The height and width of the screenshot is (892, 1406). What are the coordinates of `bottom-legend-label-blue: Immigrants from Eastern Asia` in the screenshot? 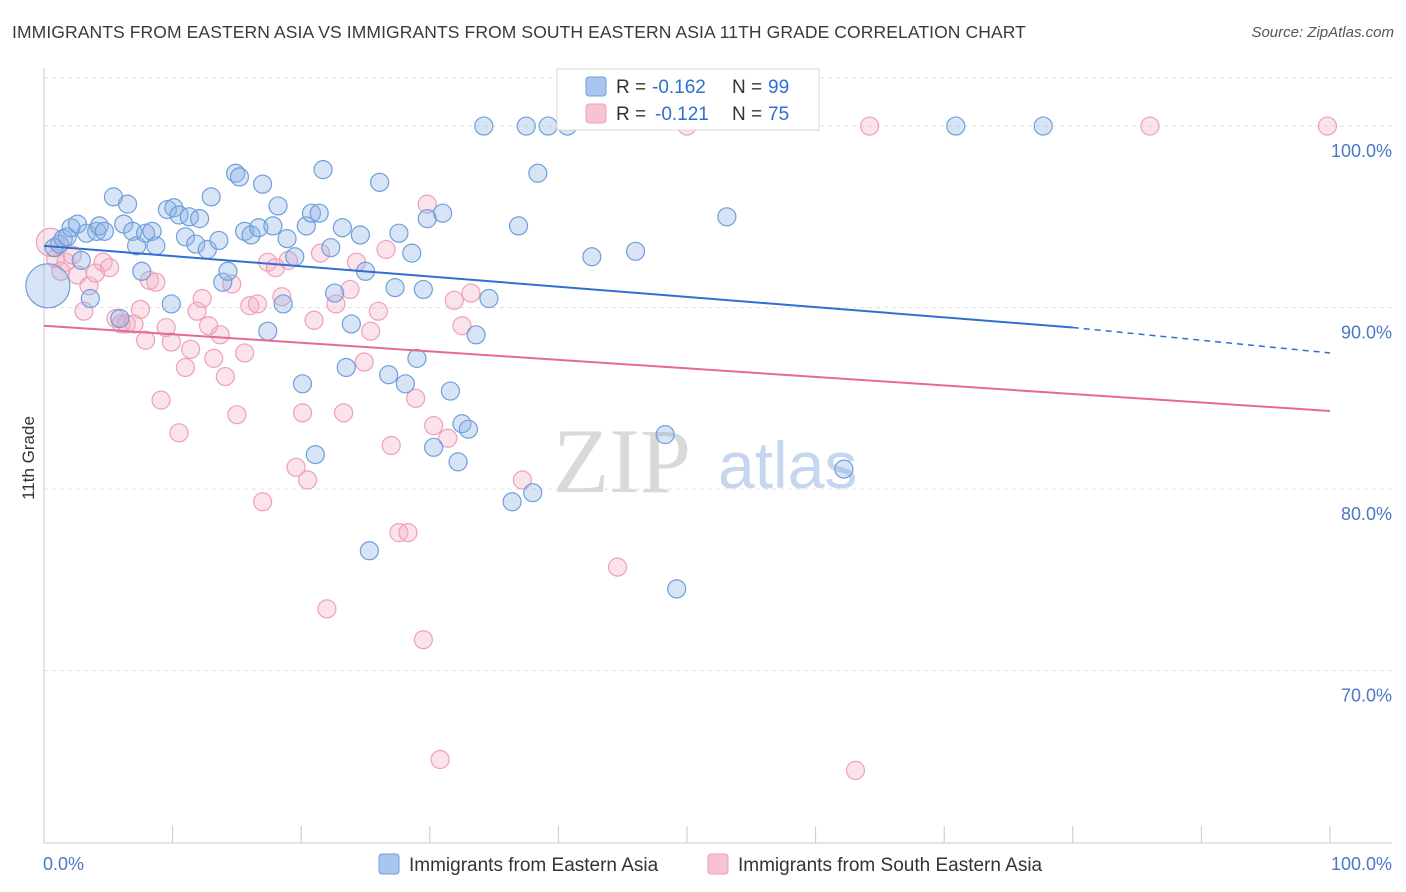 It's located at (534, 865).